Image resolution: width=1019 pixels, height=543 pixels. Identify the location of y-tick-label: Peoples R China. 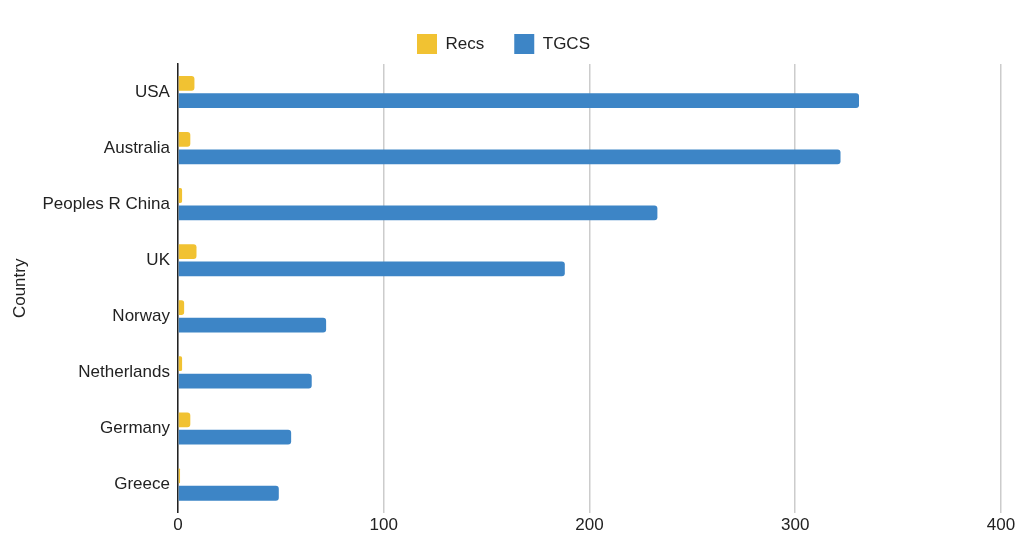
(106, 203).